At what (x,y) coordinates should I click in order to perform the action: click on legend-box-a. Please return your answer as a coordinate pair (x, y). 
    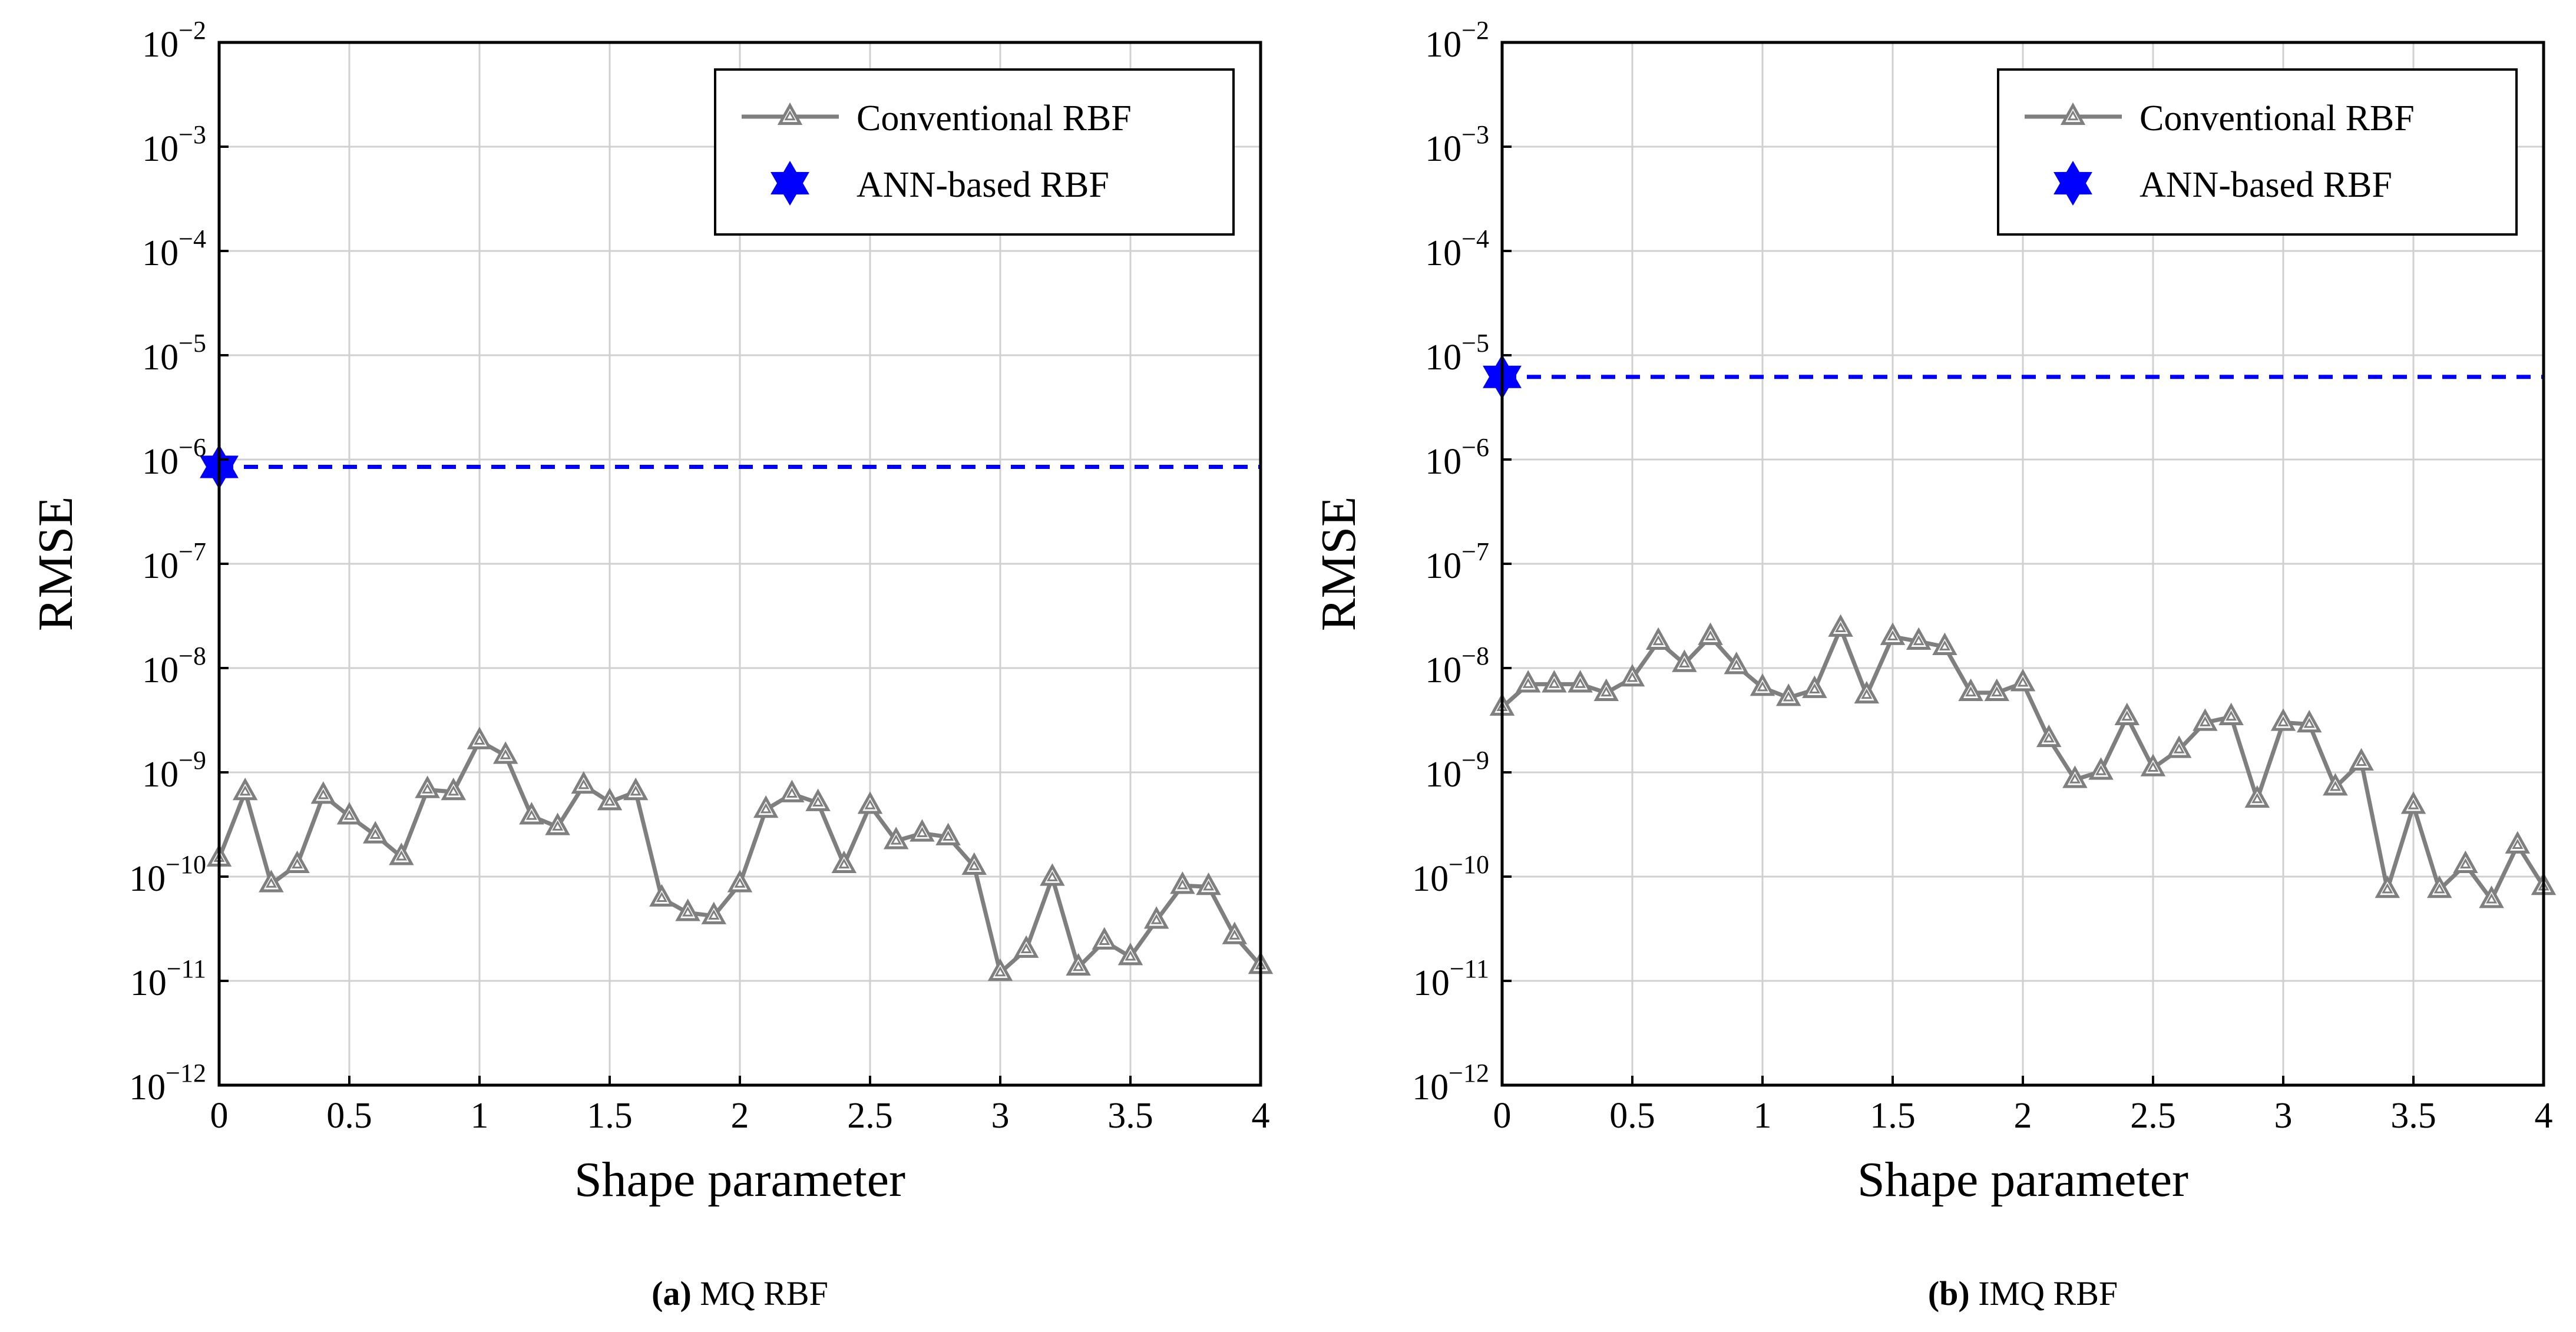
    Looking at the image, I should click on (974, 152).